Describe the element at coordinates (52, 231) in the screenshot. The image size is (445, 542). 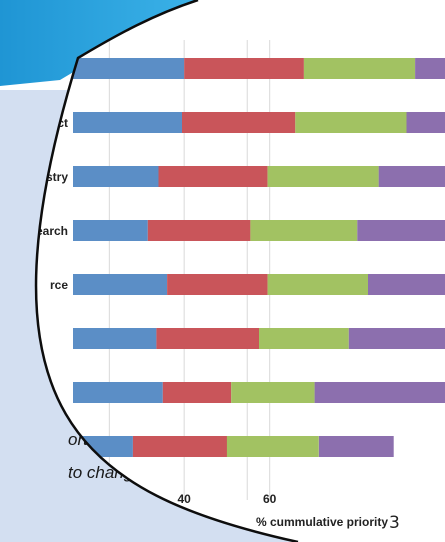
I see `category-label: earch` at that location.